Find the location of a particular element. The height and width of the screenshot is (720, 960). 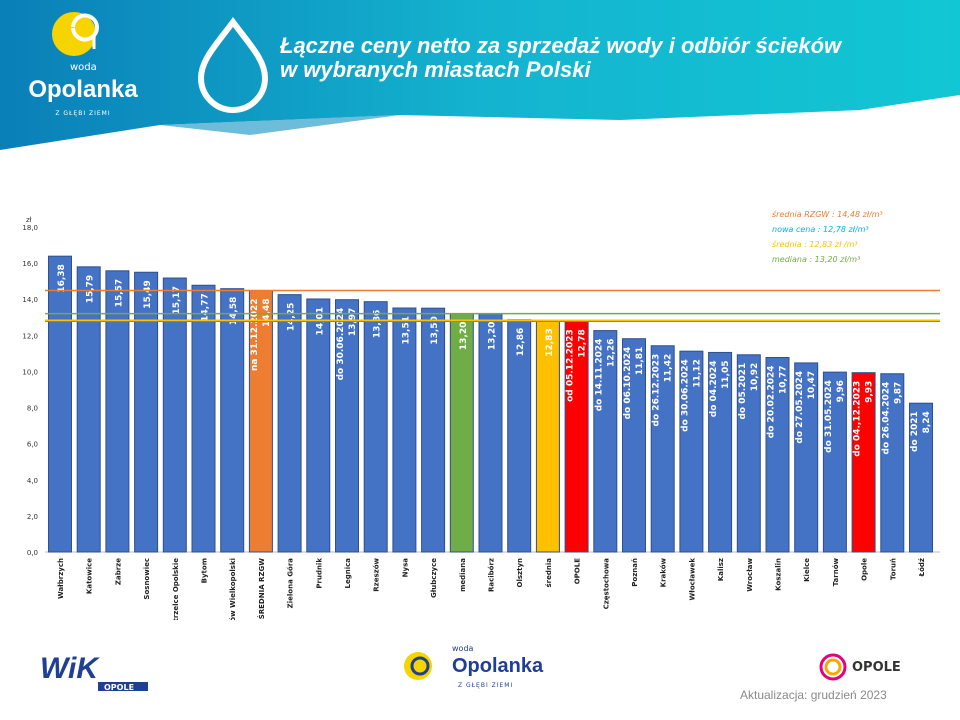

y-tick-label: 16,0 is located at coordinates (30, 264).